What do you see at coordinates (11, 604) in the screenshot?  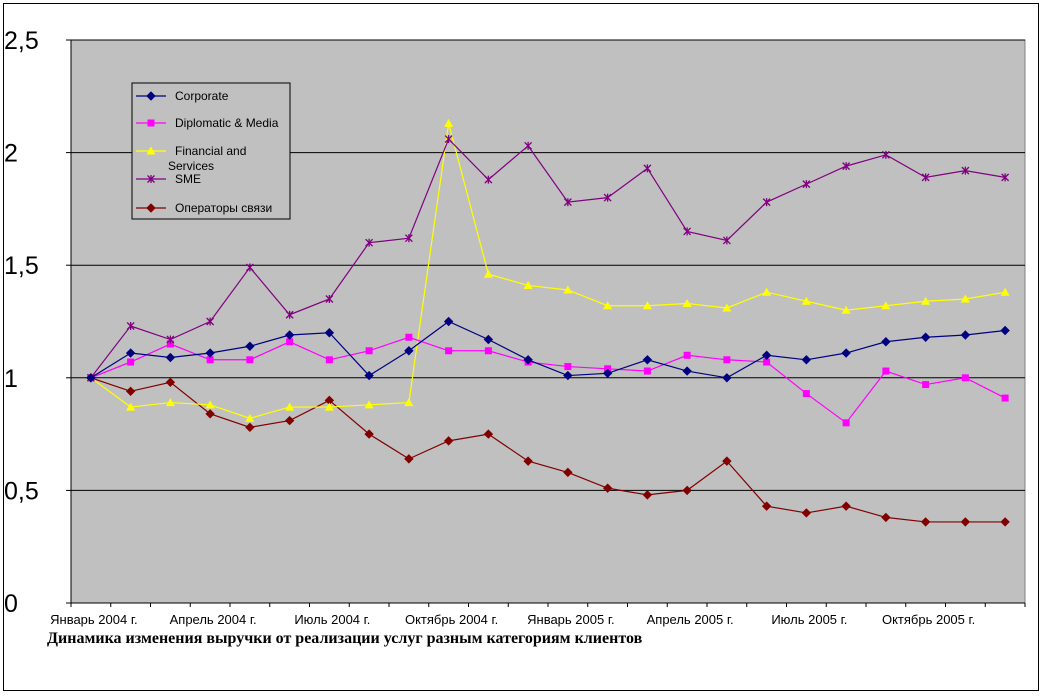 I see `y-tick-label: 0` at bounding box center [11, 604].